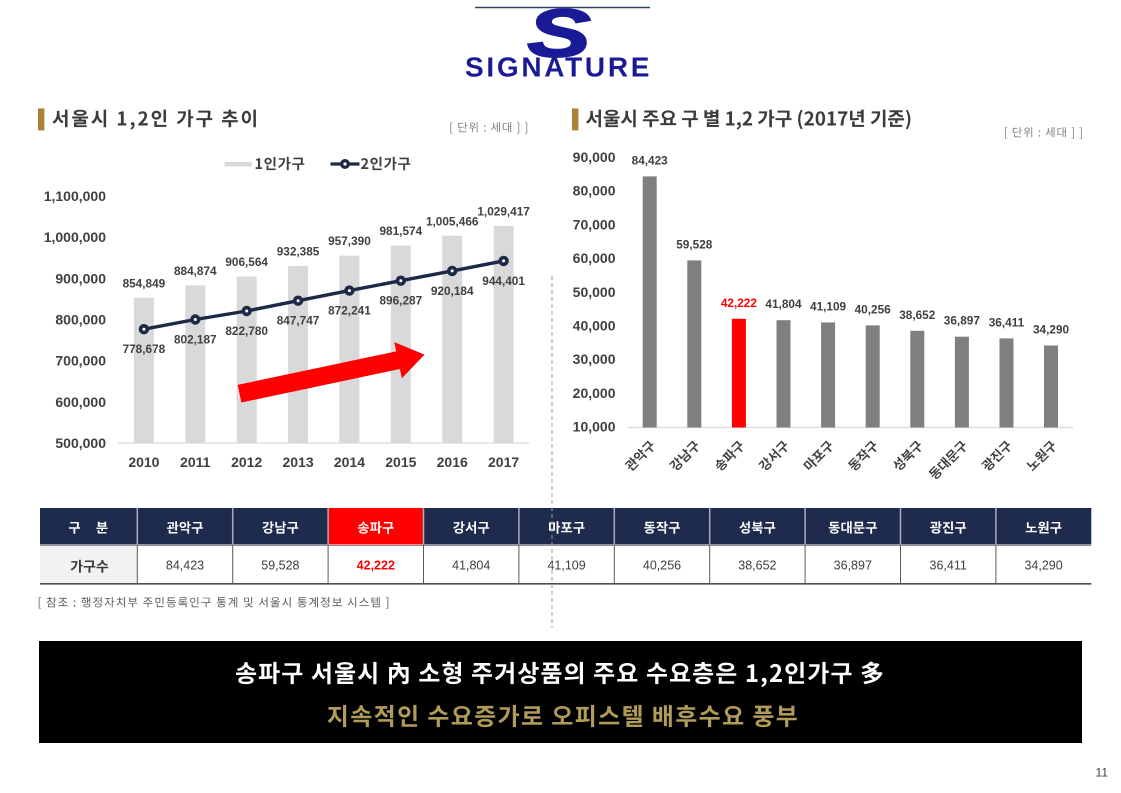 This screenshot has height=793, width=1121. What do you see at coordinates (349, 241) in the screenshot?
I see `svg-text: 957,390` at bounding box center [349, 241].